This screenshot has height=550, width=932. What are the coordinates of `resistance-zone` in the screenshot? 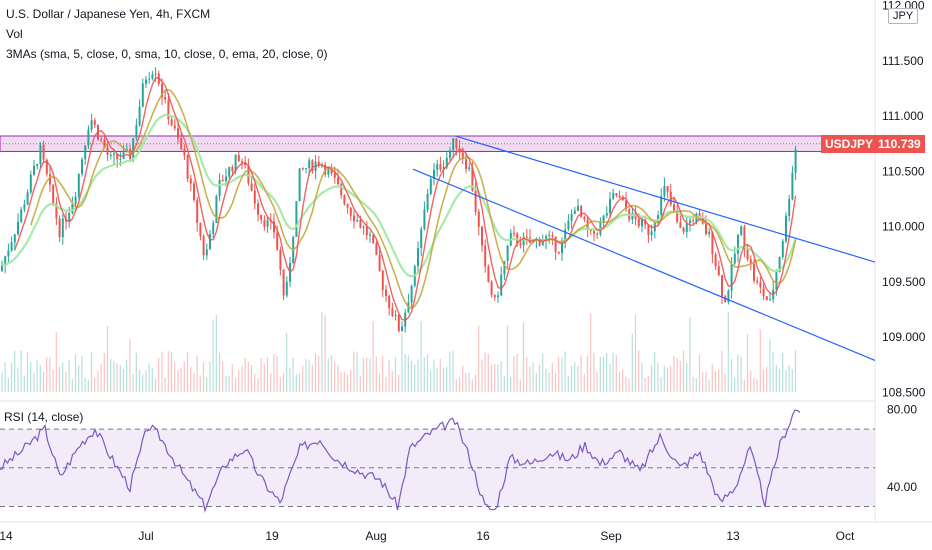 It's located at (438, 143).